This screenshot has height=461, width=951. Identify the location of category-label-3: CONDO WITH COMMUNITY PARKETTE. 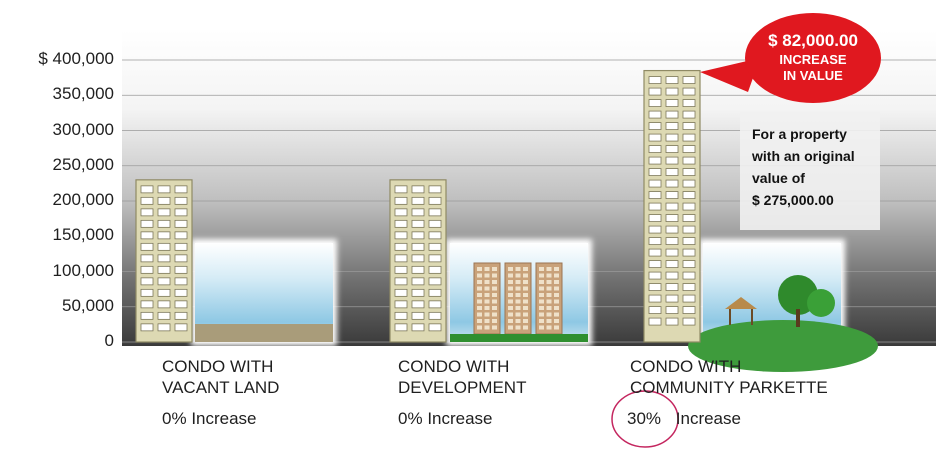
(729, 377).